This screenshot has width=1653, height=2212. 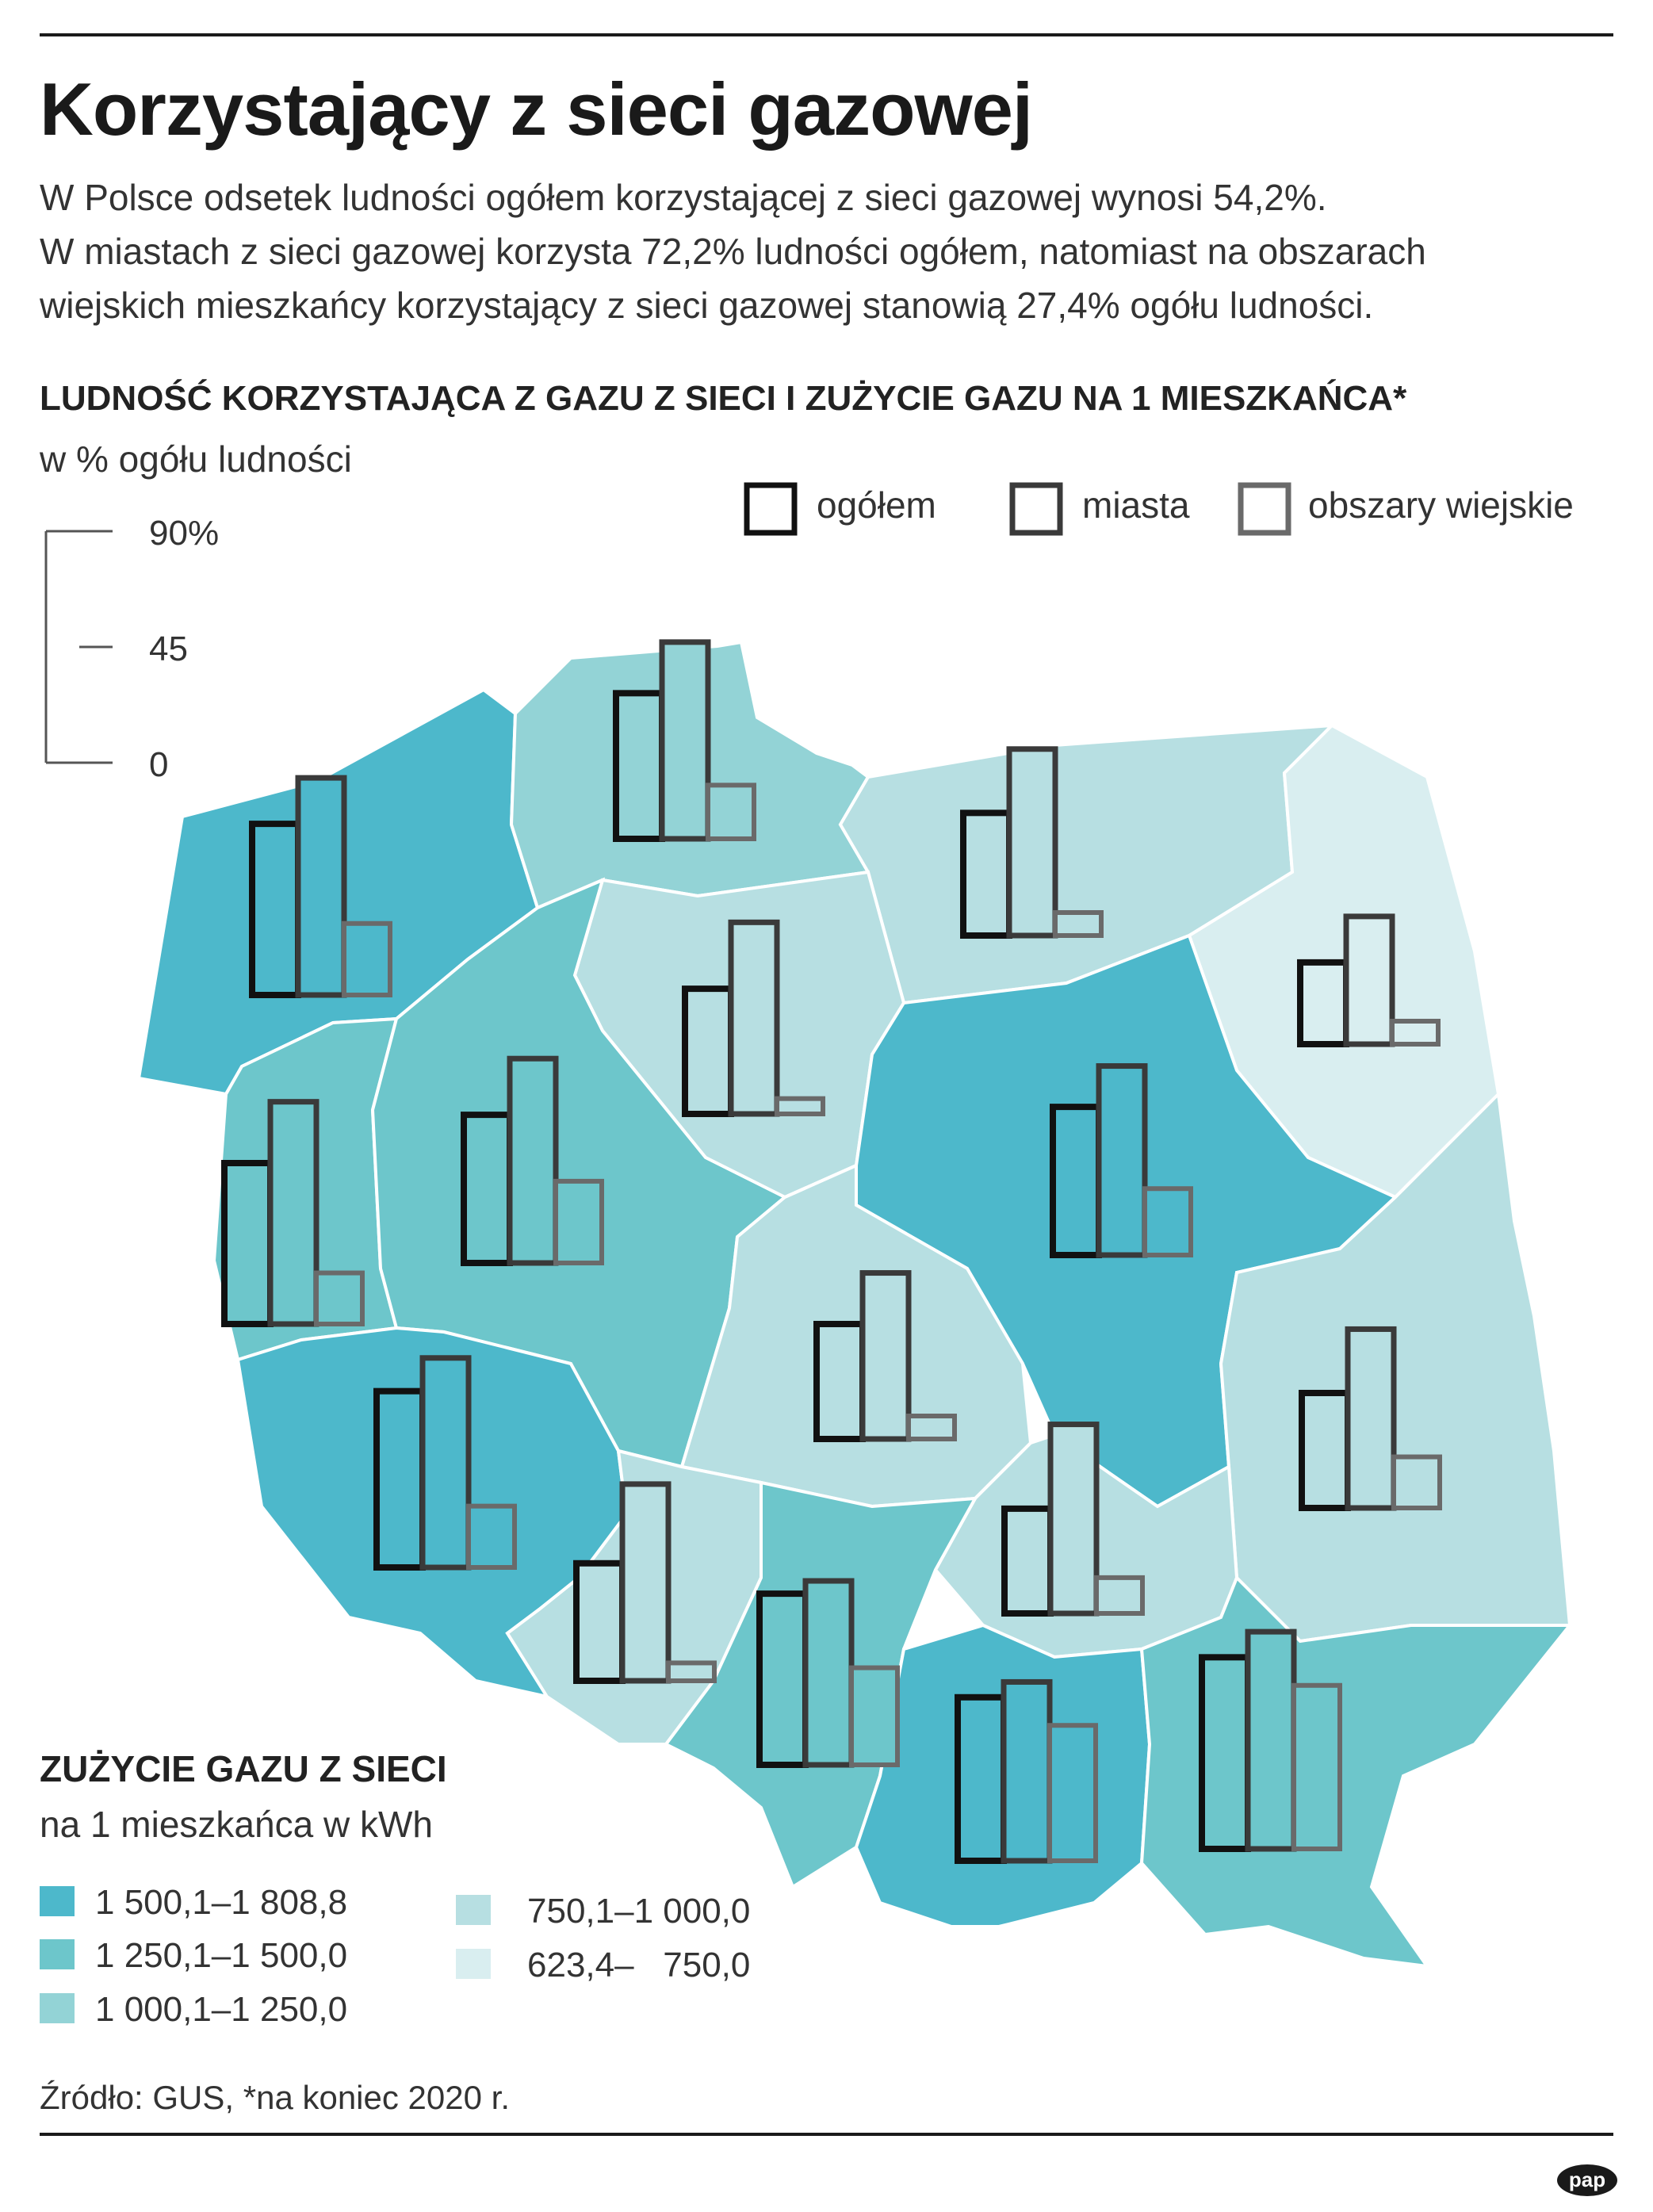 I want to click on bar-ogolem-wielkopolskie, so click(x=487, y=1189).